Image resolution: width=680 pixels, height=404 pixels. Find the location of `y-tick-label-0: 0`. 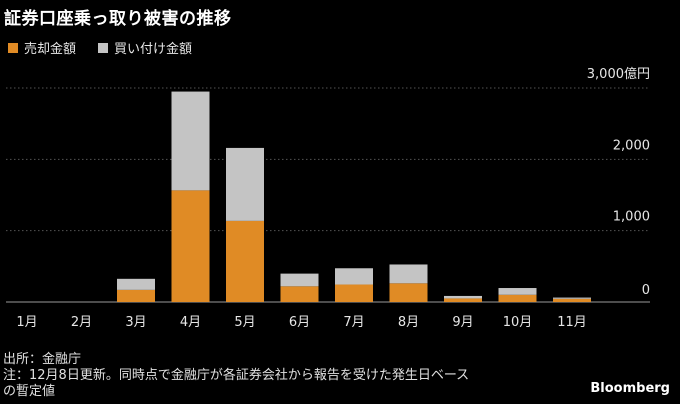

y-tick-label-0: 0 is located at coordinates (646, 290).